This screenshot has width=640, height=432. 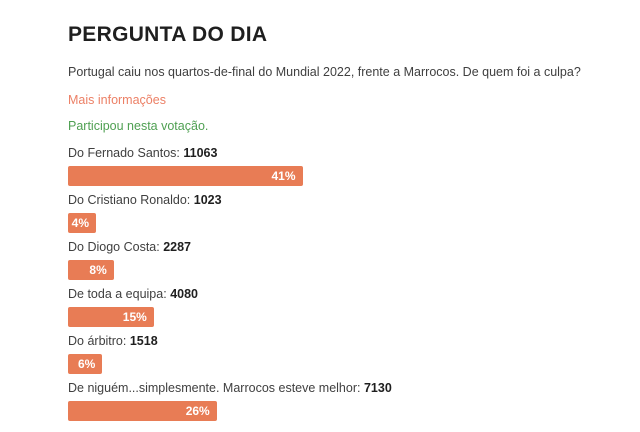 I want to click on poll-option-row: Do Cristiano Ronaldo: 1023 4%, so click(x=354, y=213).